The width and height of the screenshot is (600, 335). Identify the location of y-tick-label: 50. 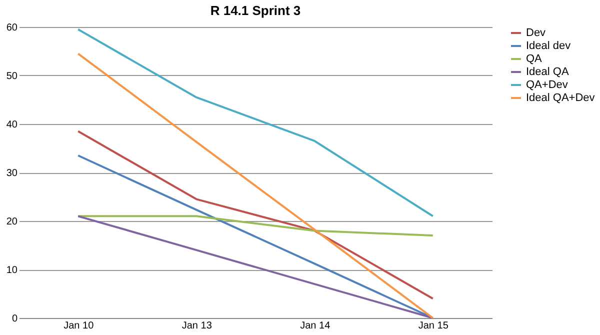
(12, 76).